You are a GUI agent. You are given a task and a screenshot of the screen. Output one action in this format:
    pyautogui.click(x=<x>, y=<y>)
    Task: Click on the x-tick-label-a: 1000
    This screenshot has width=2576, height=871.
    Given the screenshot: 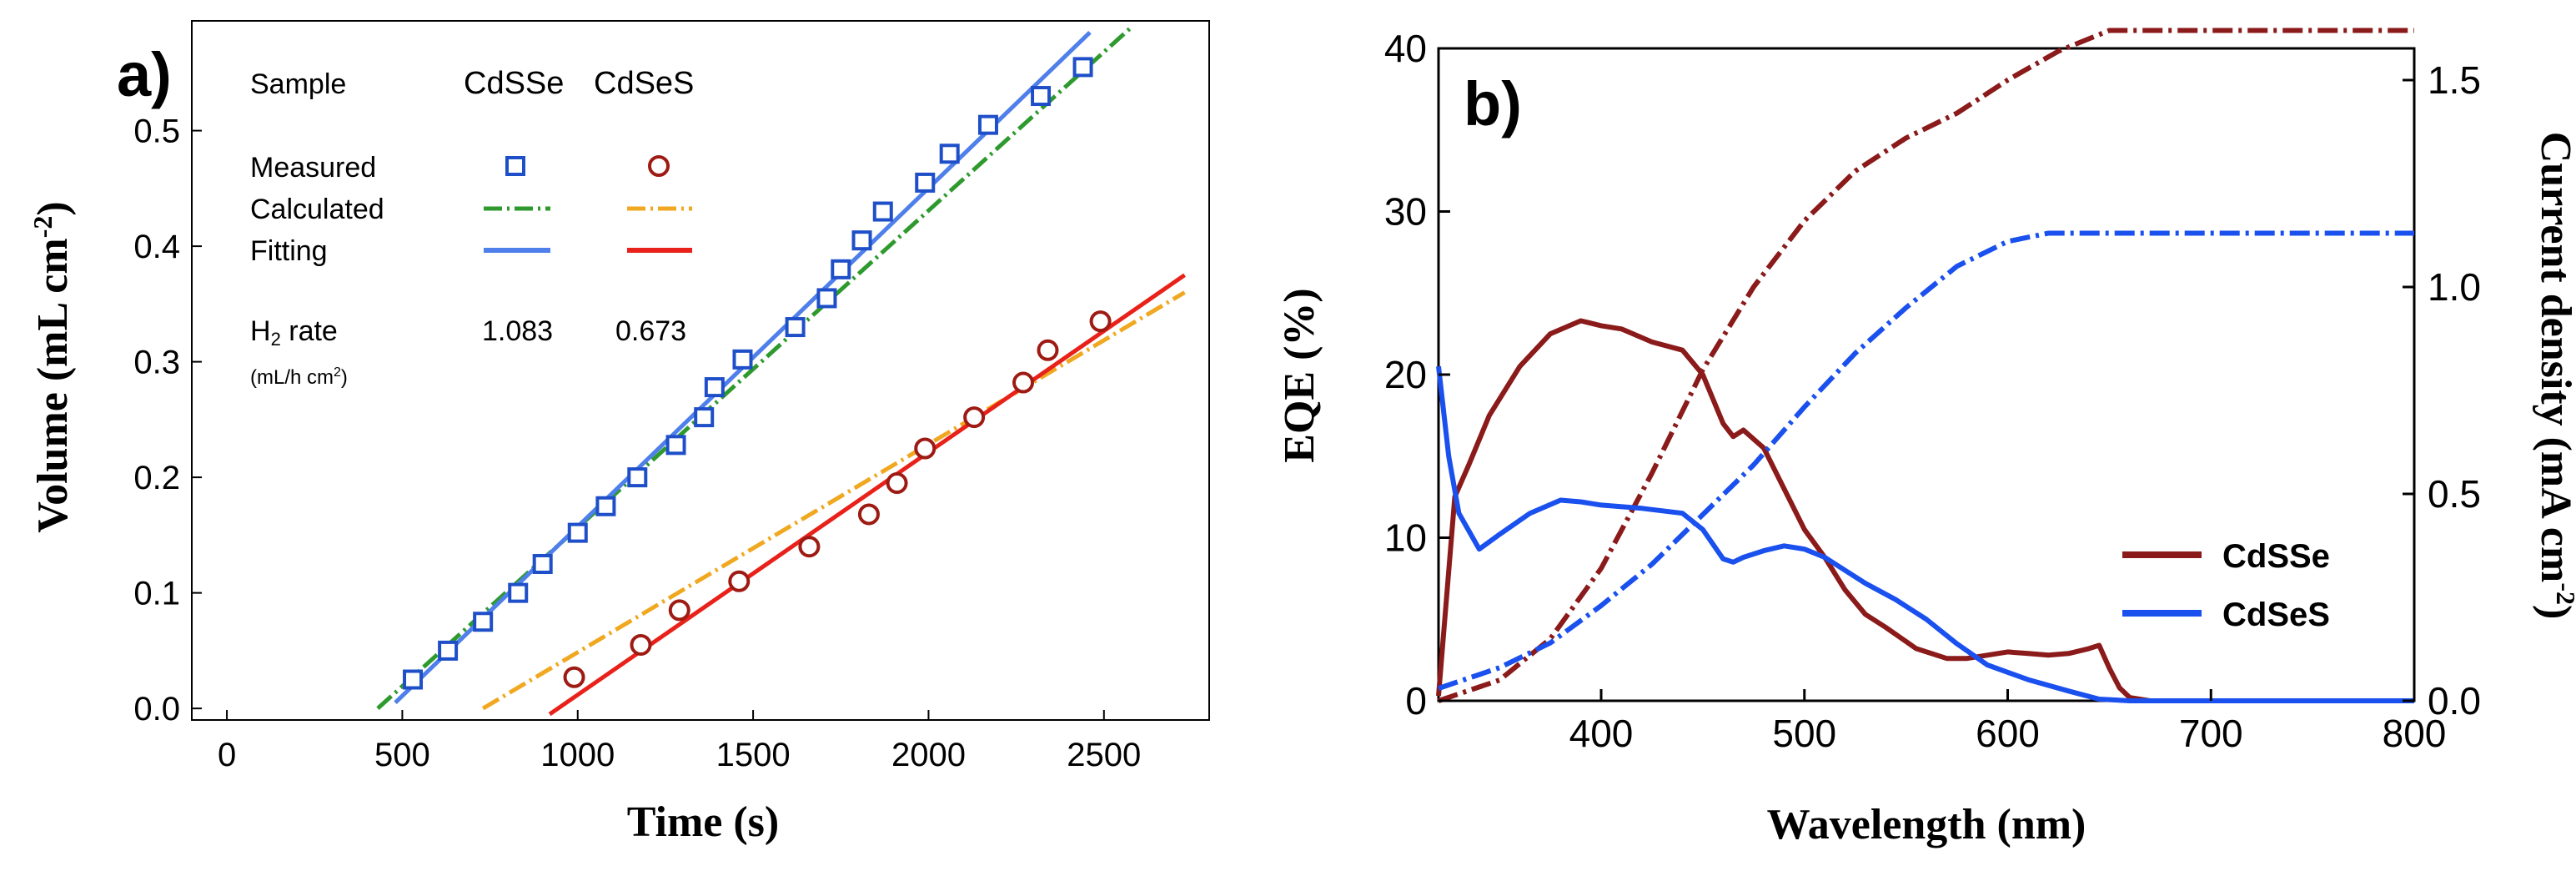 What is the action you would take?
    pyautogui.click(x=577, y=755)
    